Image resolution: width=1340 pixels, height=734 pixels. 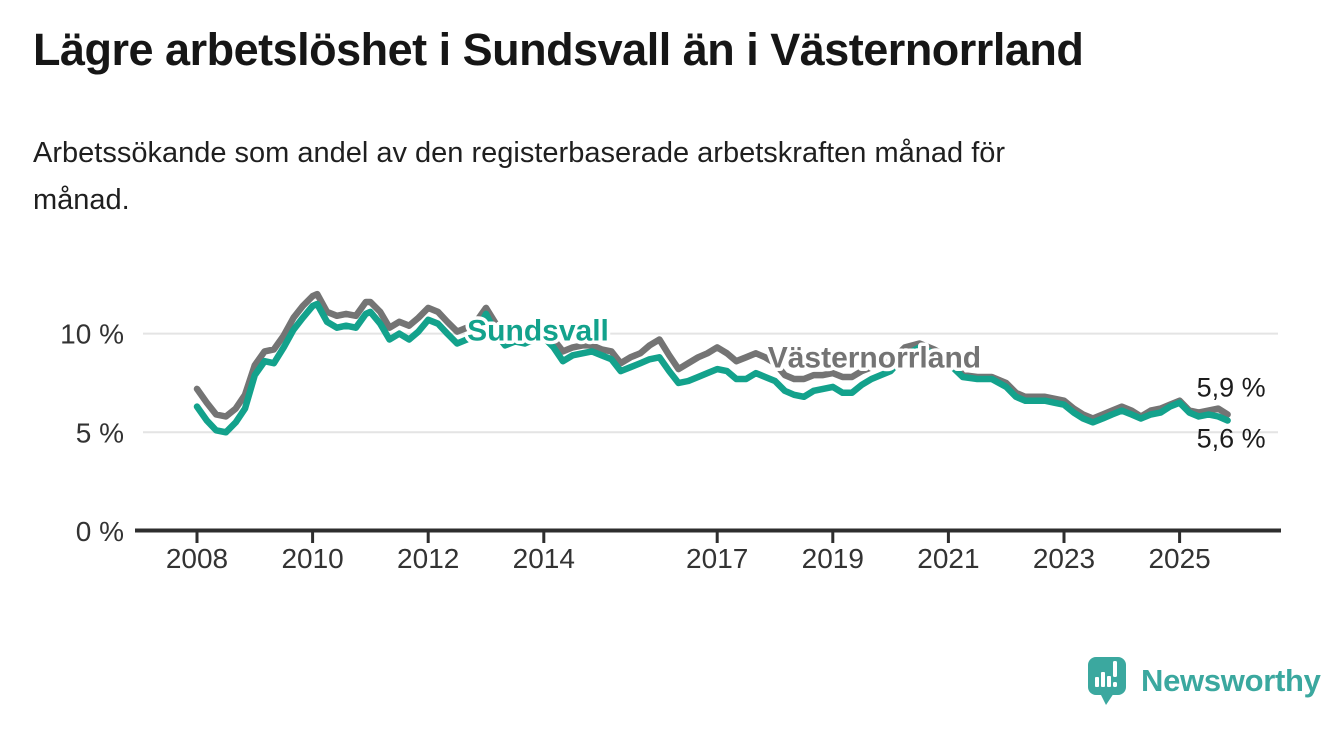 What do you see at coordinates (1107, 681) in the screenshot?
I see `newsworthy-logo-icon` at bounding box center [1107, 681].